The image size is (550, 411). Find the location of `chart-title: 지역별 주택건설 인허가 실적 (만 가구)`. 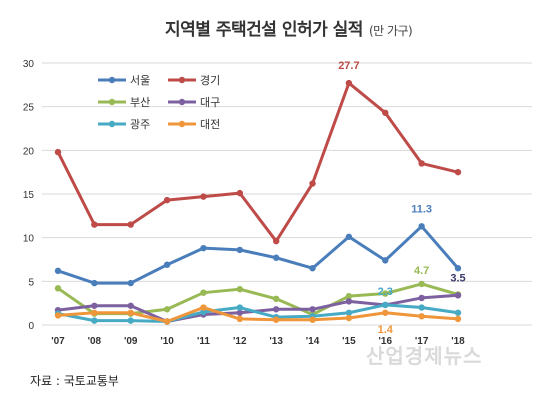

chart-title: 지역별 주택건설 인허가 실적 (만 가구) is located at coordinates (289, 27).